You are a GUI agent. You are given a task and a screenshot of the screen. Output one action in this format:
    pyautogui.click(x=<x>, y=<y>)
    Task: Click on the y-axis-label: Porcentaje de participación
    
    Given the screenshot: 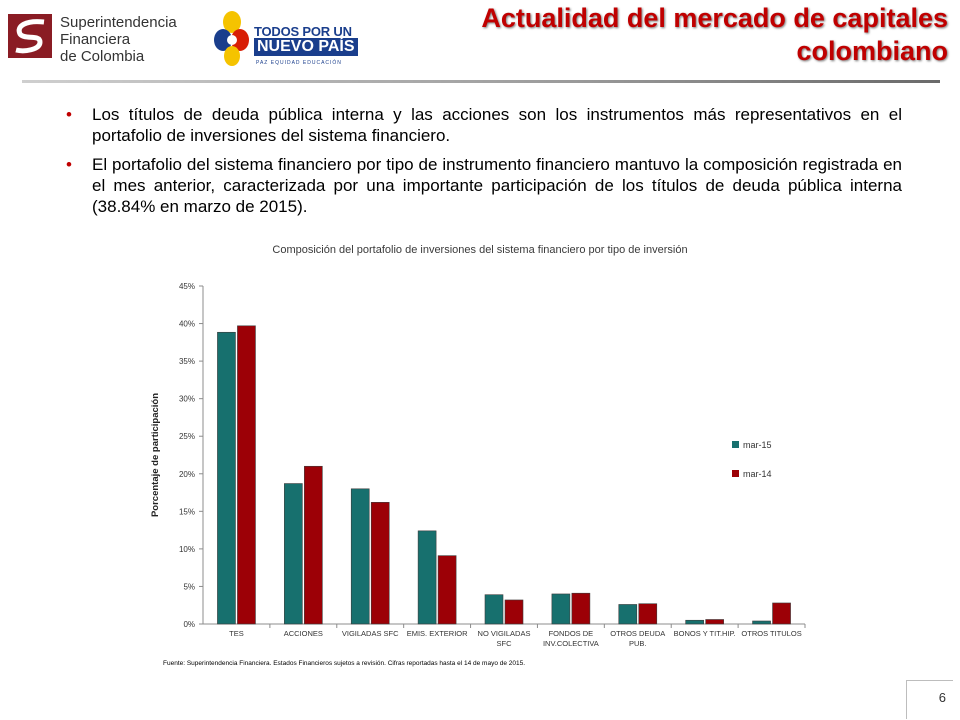 What is the action you would take?
    pyautogui.click(x=155, y=455)
    